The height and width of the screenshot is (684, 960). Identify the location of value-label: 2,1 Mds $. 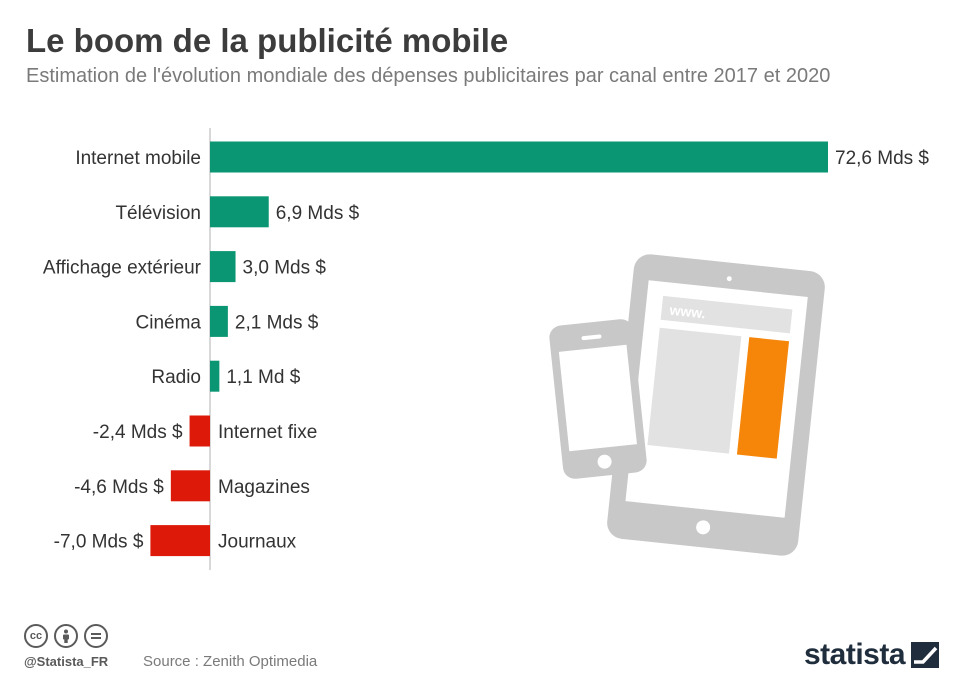
(277, 322).